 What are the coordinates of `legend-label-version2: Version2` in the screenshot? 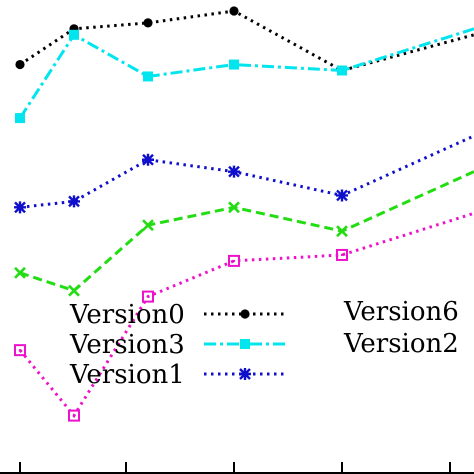 It's located at (401, 344).